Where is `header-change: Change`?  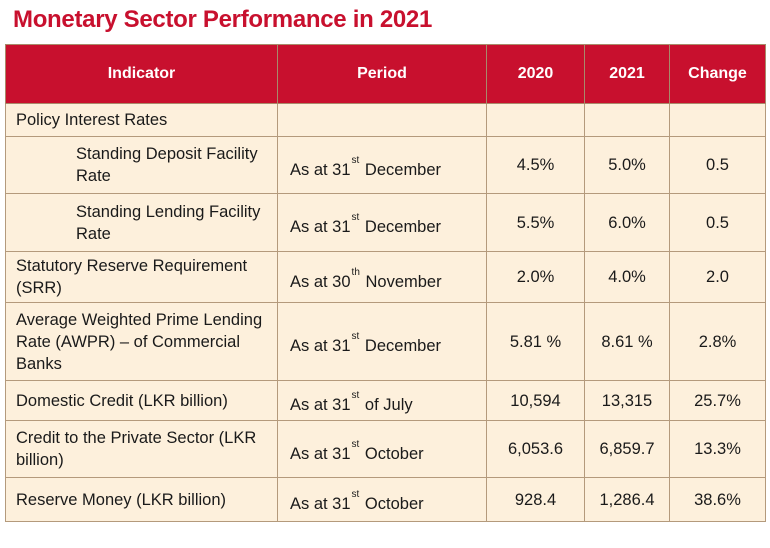 header-change: Change is located at coordinates (717, 74).